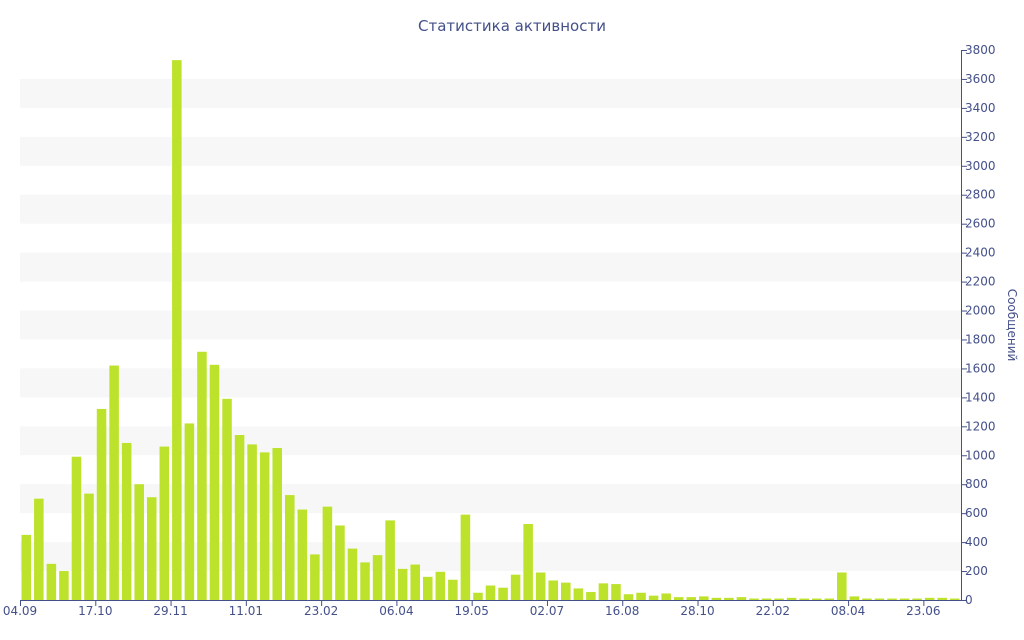  What do you see at coordinates (396, 611) in the screenshot?
I see `x-tick-label: 06.04` at bounding box center [396, 611].